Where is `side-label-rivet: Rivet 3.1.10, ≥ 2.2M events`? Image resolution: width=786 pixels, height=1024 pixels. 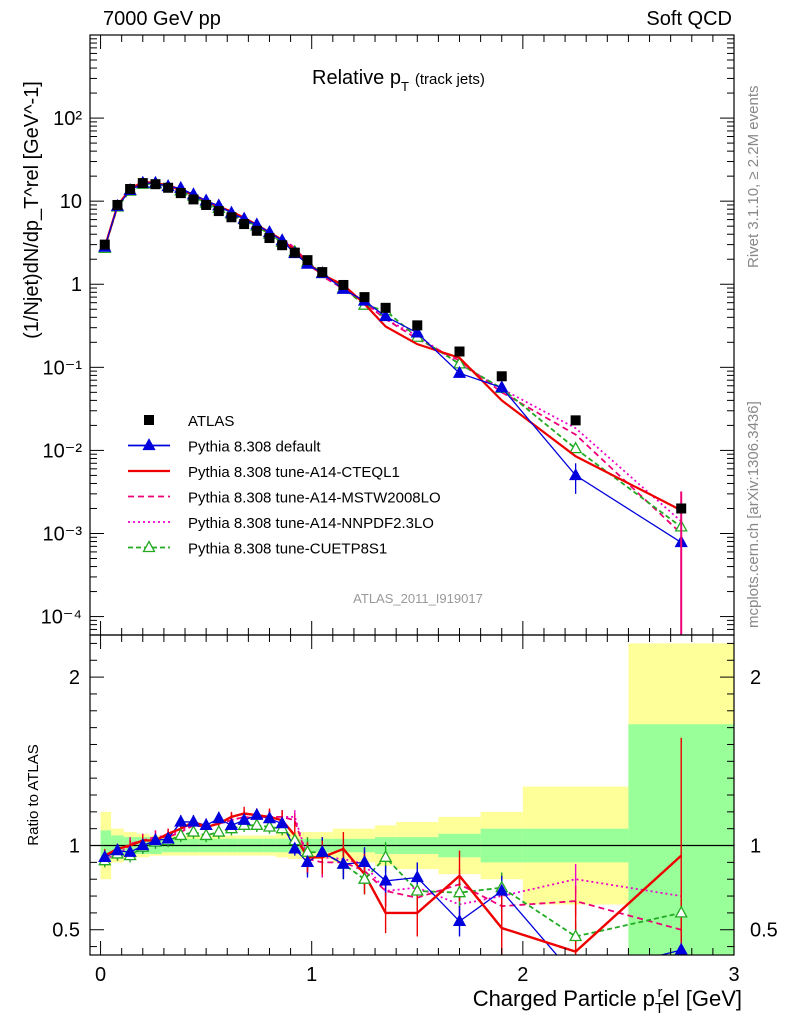
side-label-rivet: Rivet 3.1.10, ≥ 2.2M events is located at coordinates (753, 177).